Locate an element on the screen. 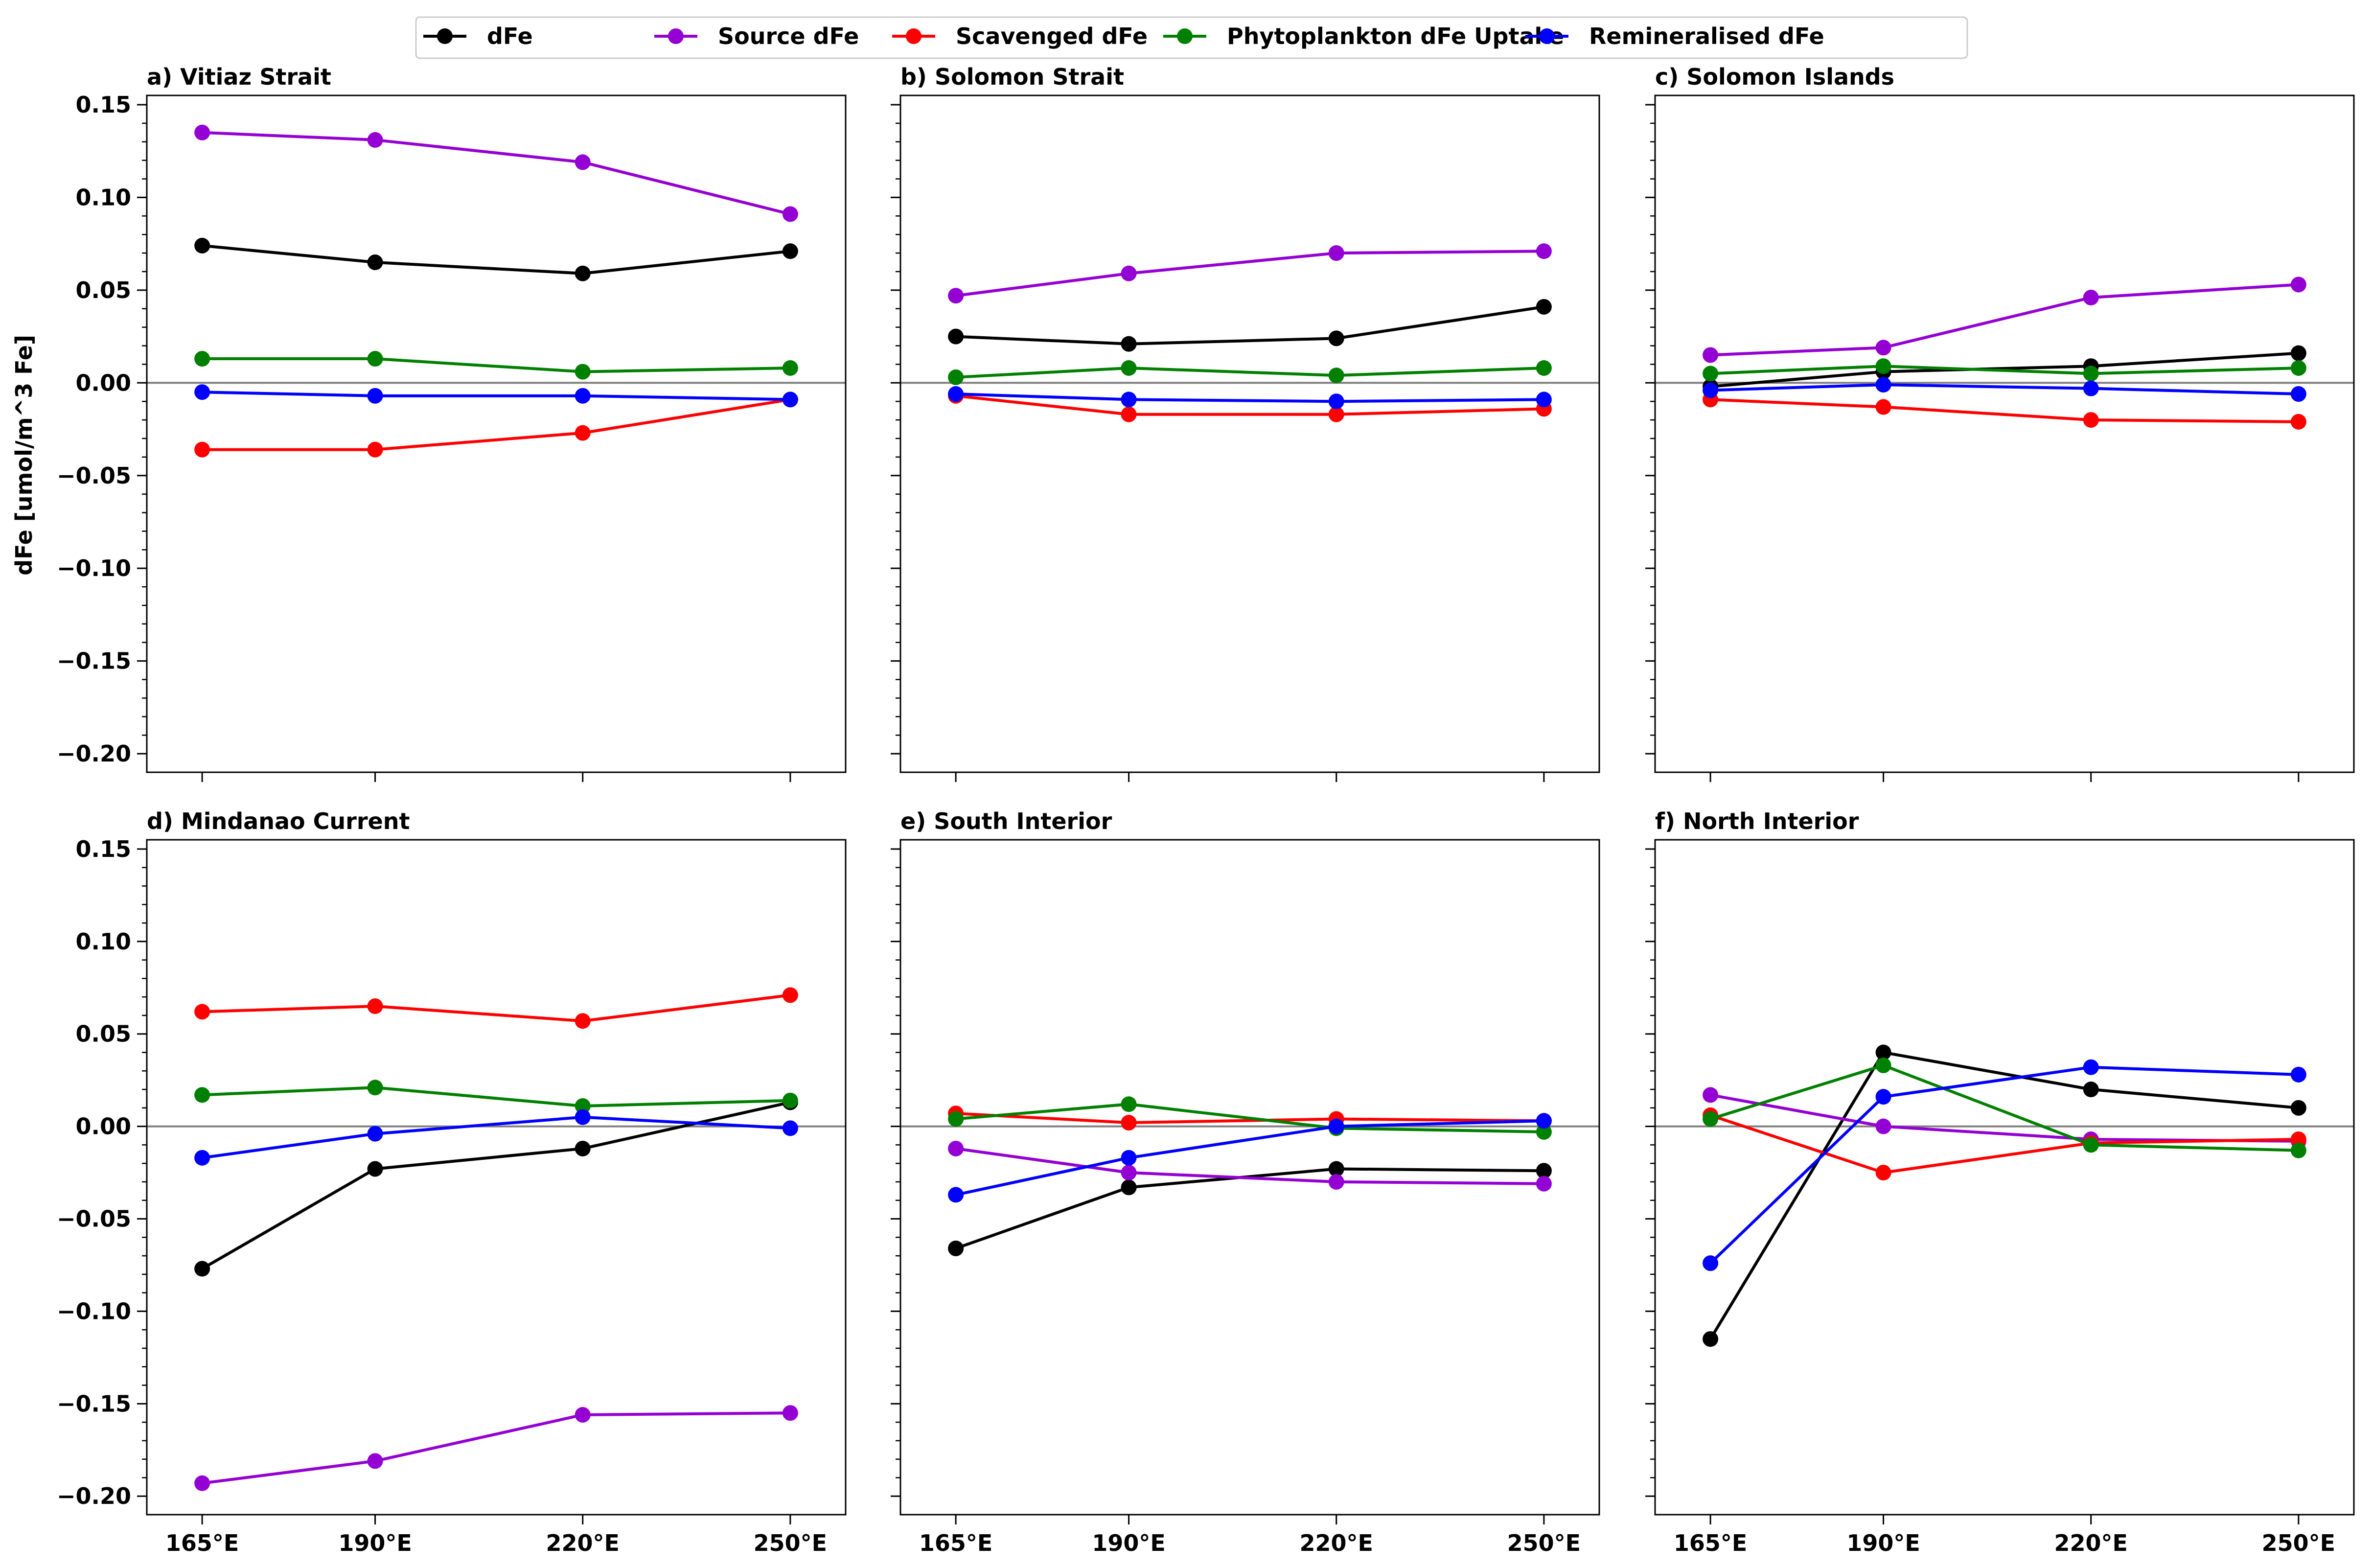  panel-f-north-interior-scavenged-dfe-line is located at coordinates (2005, 1144).